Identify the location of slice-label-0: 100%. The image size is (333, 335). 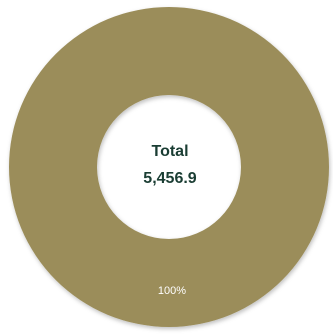
(172, 291).